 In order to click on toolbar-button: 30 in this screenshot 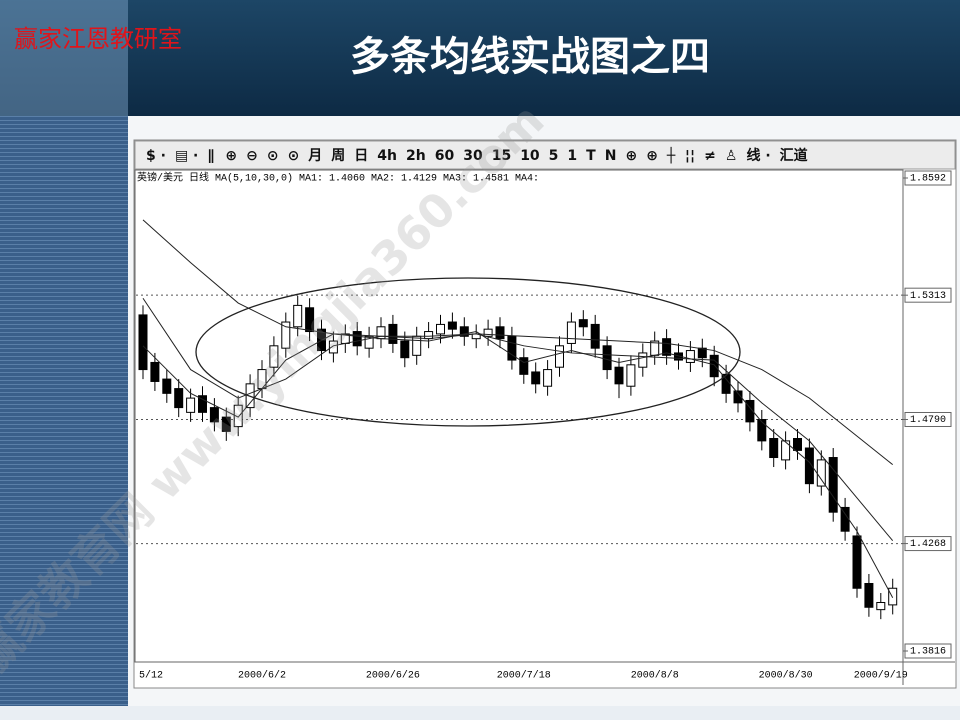, I will do `click(473, 156)`.